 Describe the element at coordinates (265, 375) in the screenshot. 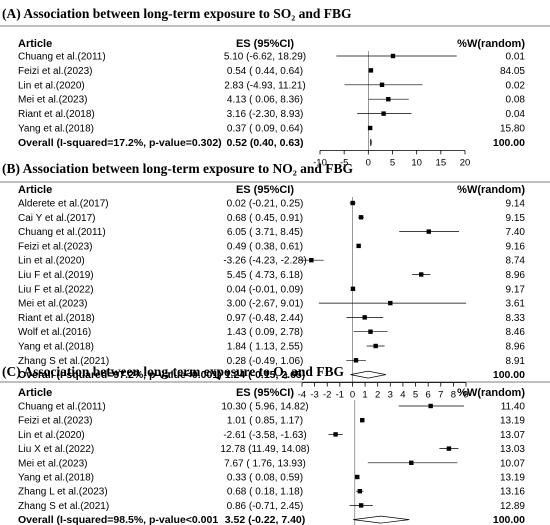

I see `overall-es-text: 1.24 (-0.15, 2.65)` at that location.